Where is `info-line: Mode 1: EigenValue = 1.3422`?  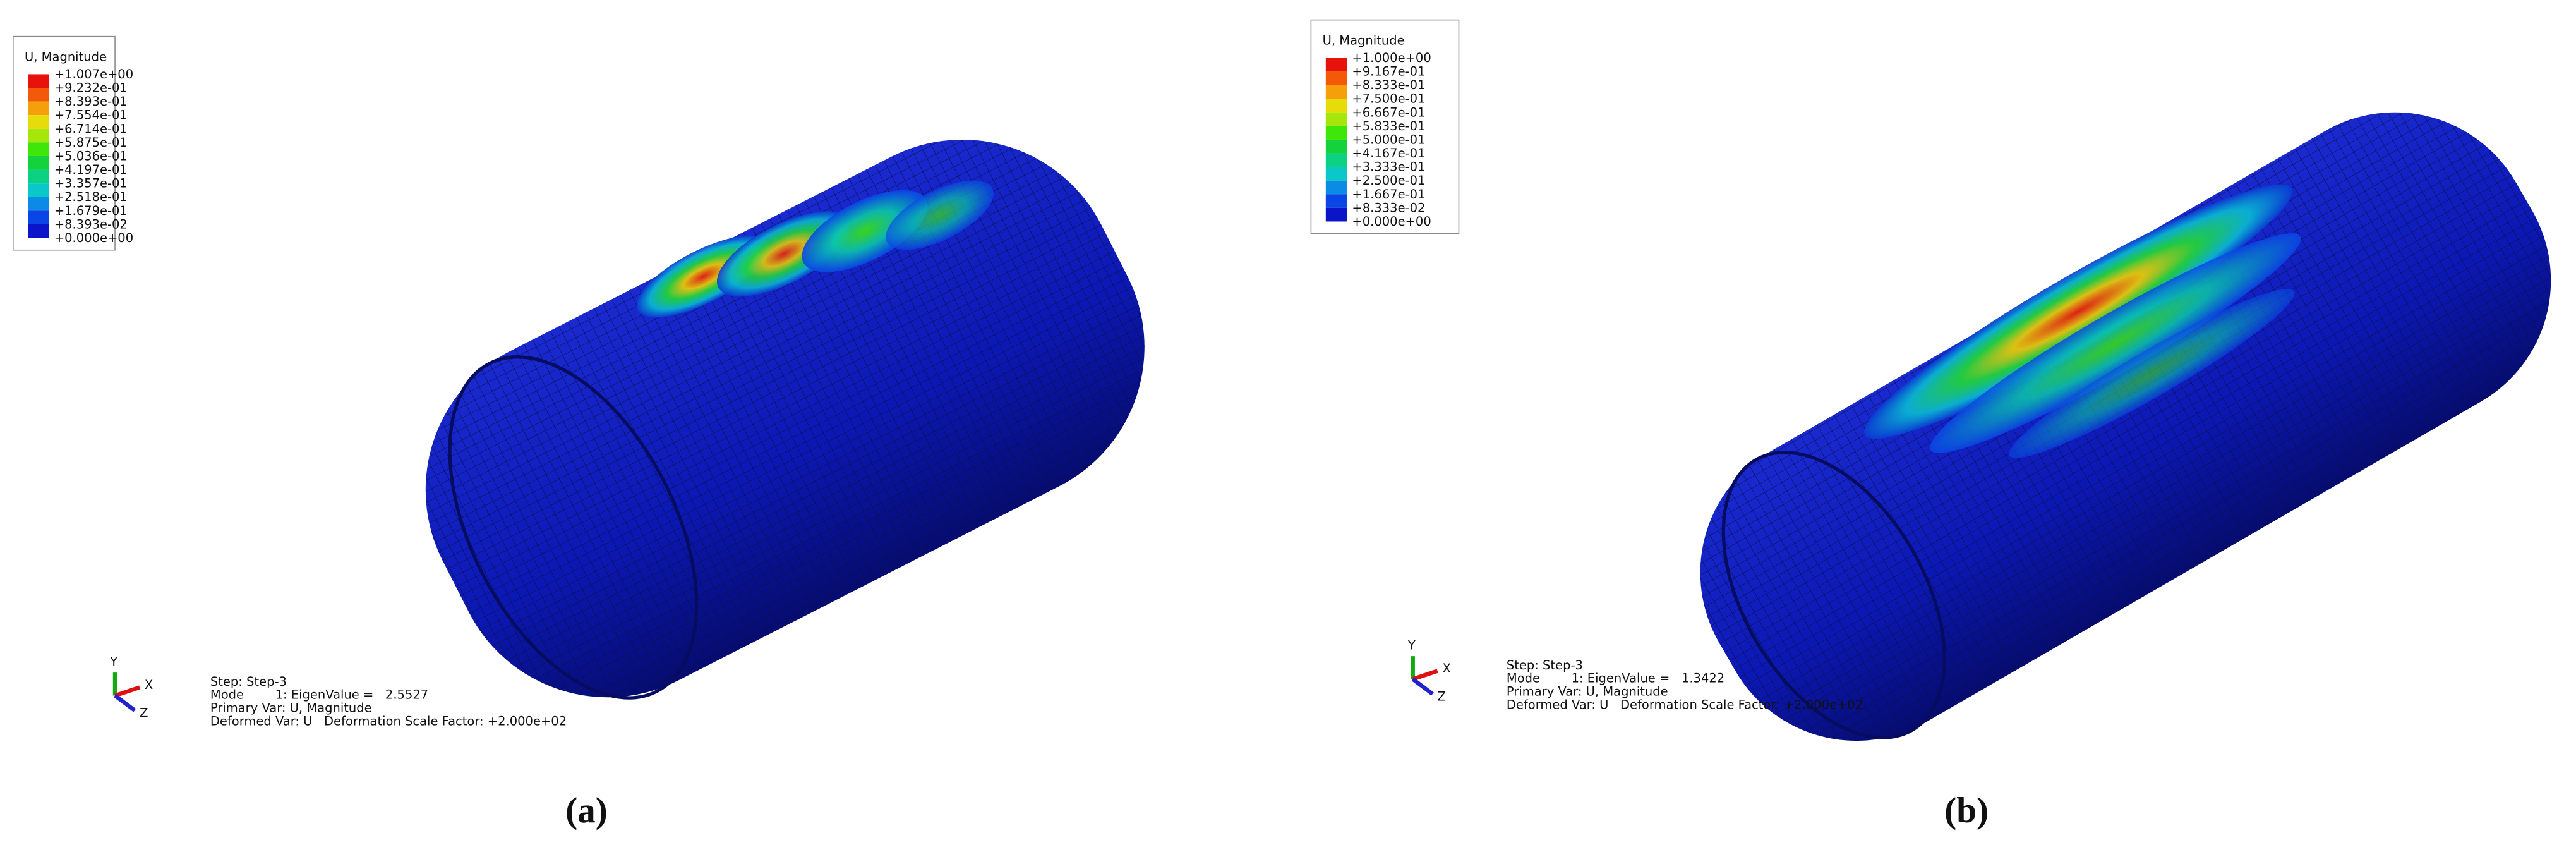 info-line: Mode 1: EigenValue = 1.3422 is located at coordinates (1615, 678).